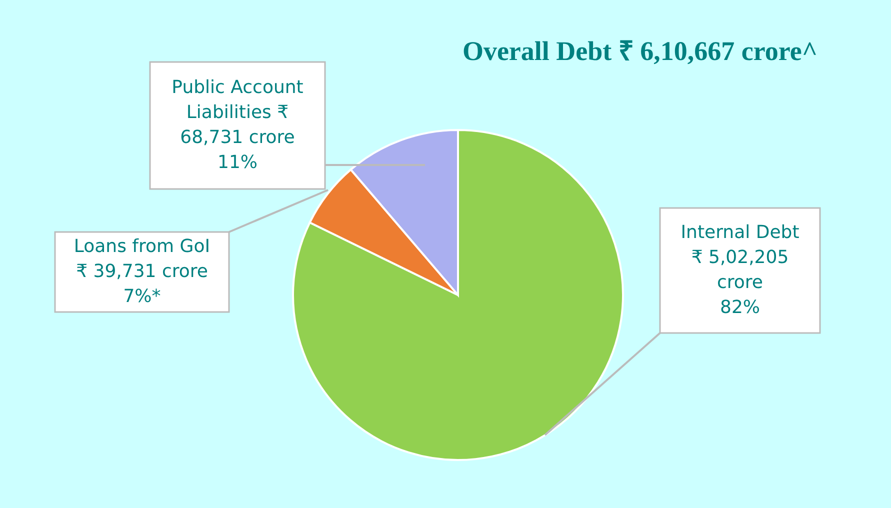 The height and width of the screenshot is (508, 891). What do you see at coordinates (740, 232) in the screenshot?
I see `slice-label: Internal Debt` at bounding box center [740, 232].